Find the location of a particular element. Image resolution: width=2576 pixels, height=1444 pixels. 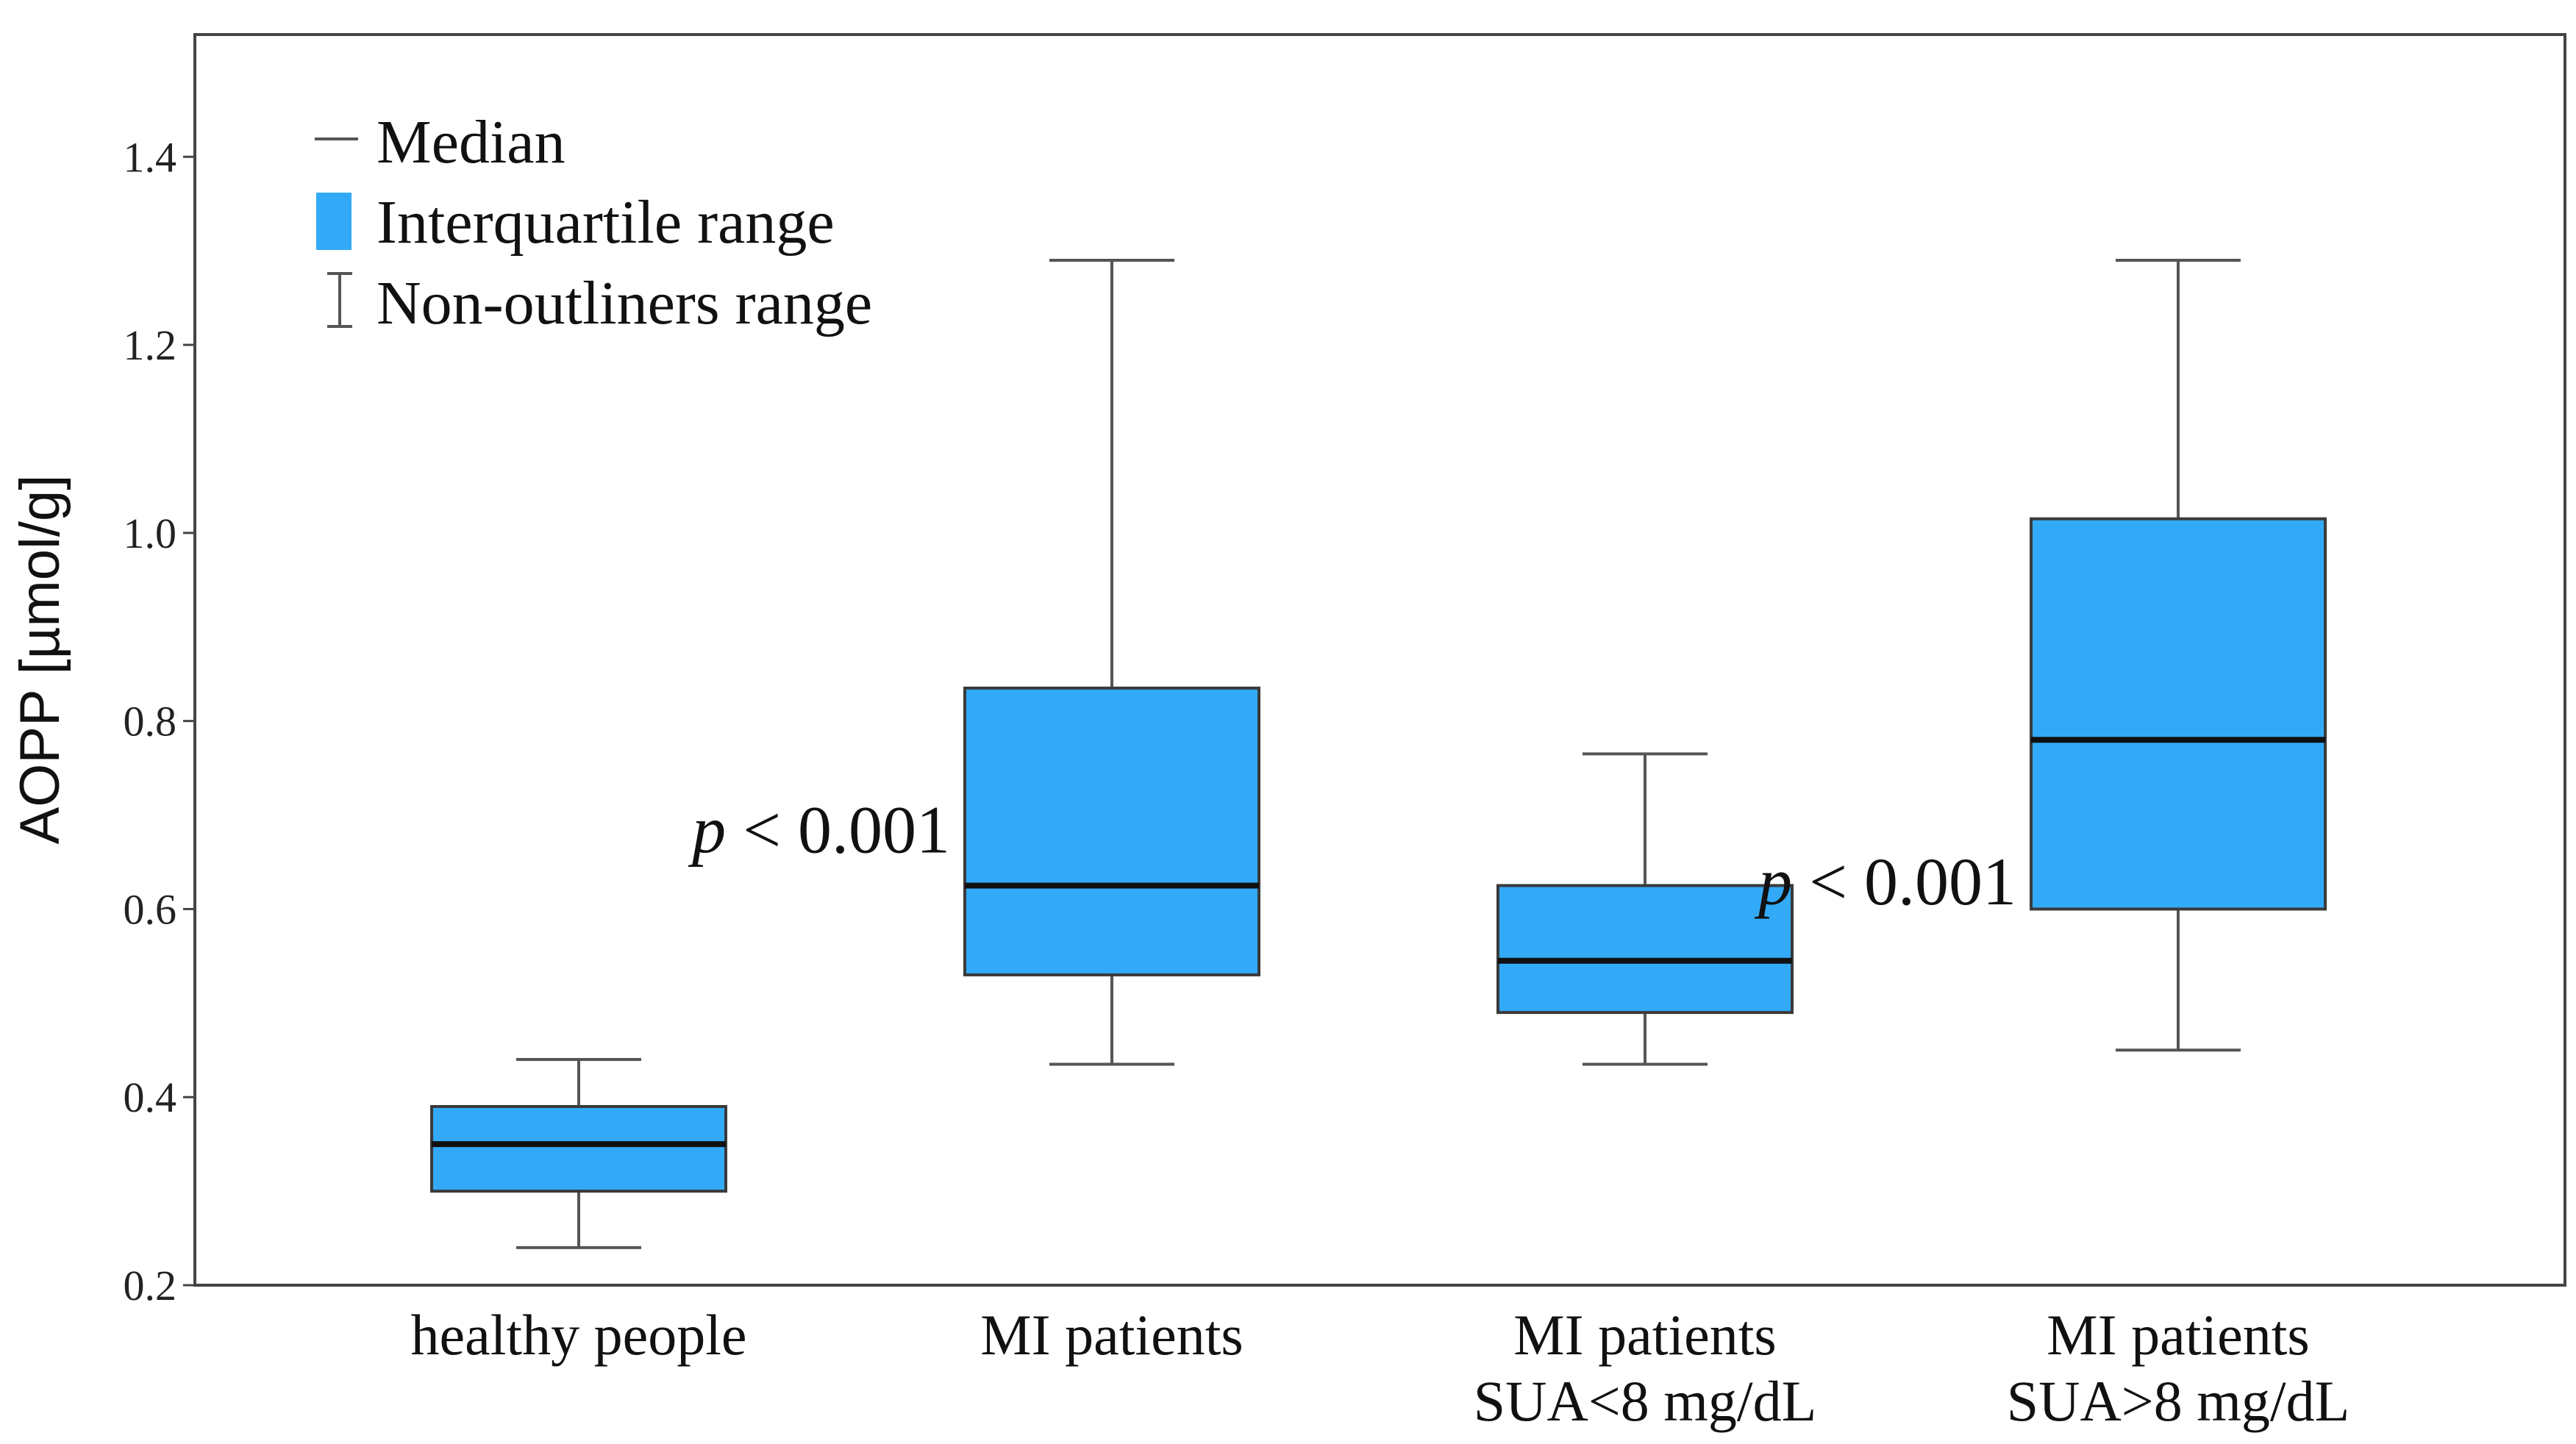

y-tick-label: 0.8 is located at coordinates (150, 722).